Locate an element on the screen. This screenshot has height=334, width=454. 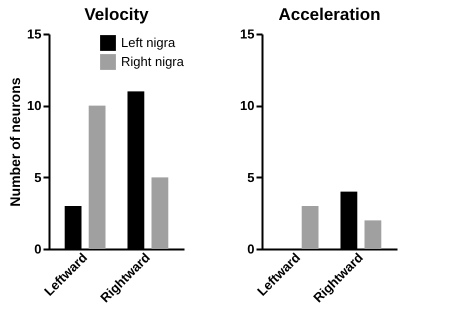
legend-label: Right nigra is located at coordinates (153, 61).